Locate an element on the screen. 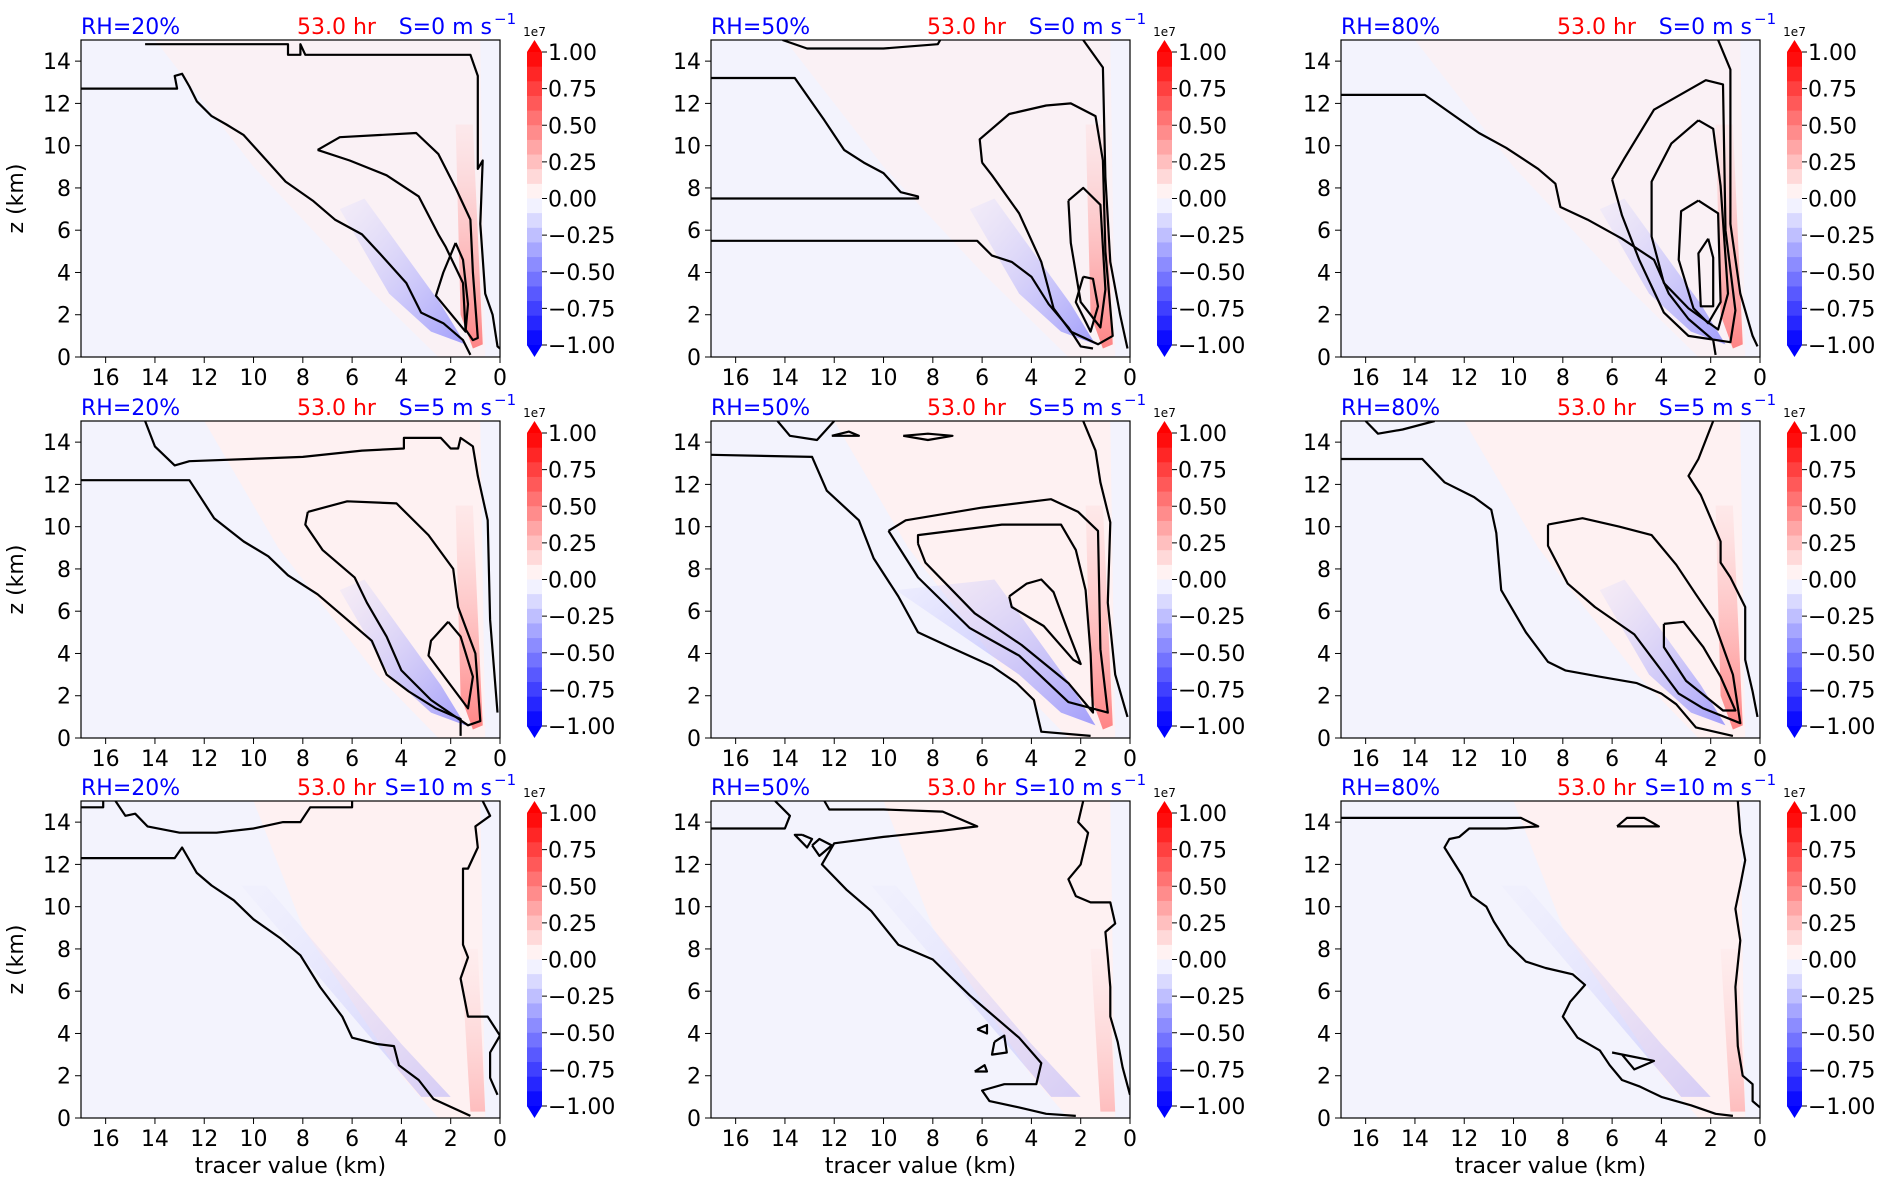 The image size is (1895, 1191). title-shear: S=0 m s is located at coordinates (445, 27).